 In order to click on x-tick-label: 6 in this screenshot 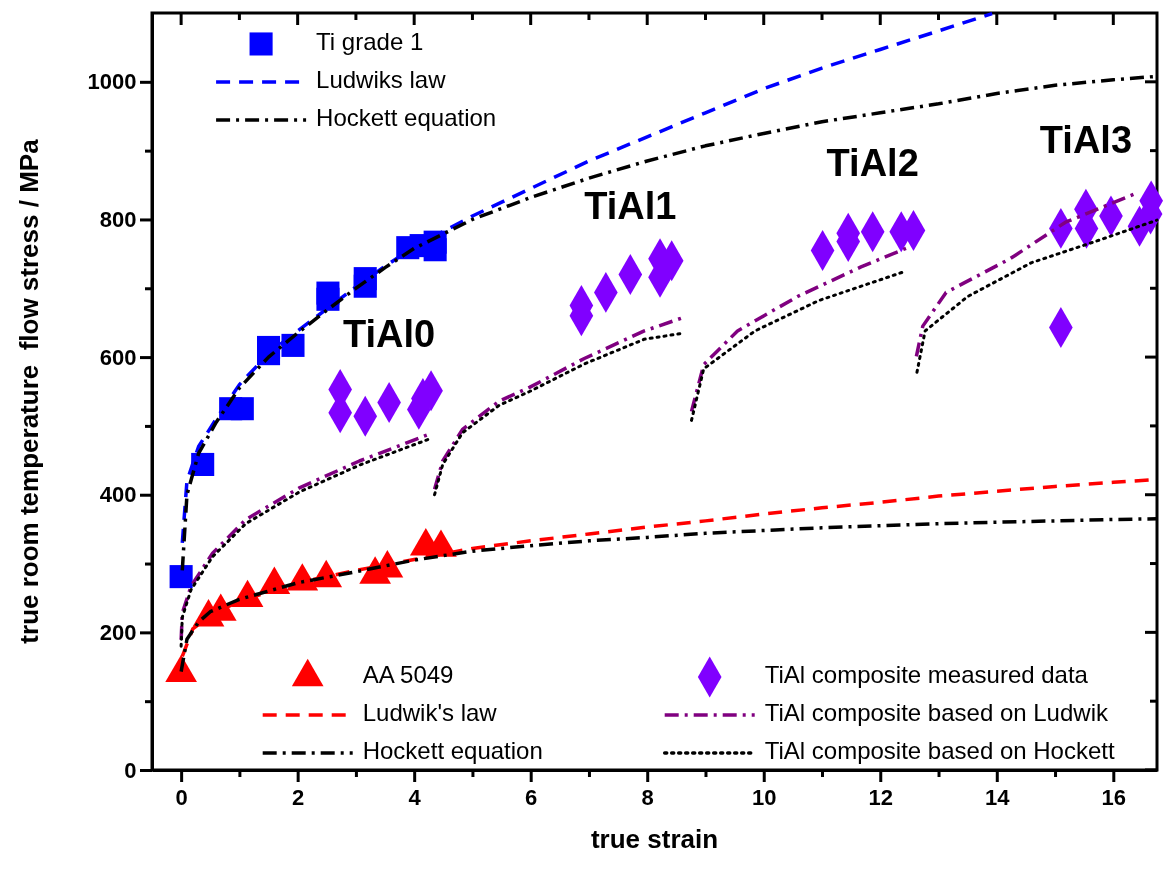, I will do `click(531, 798)`.